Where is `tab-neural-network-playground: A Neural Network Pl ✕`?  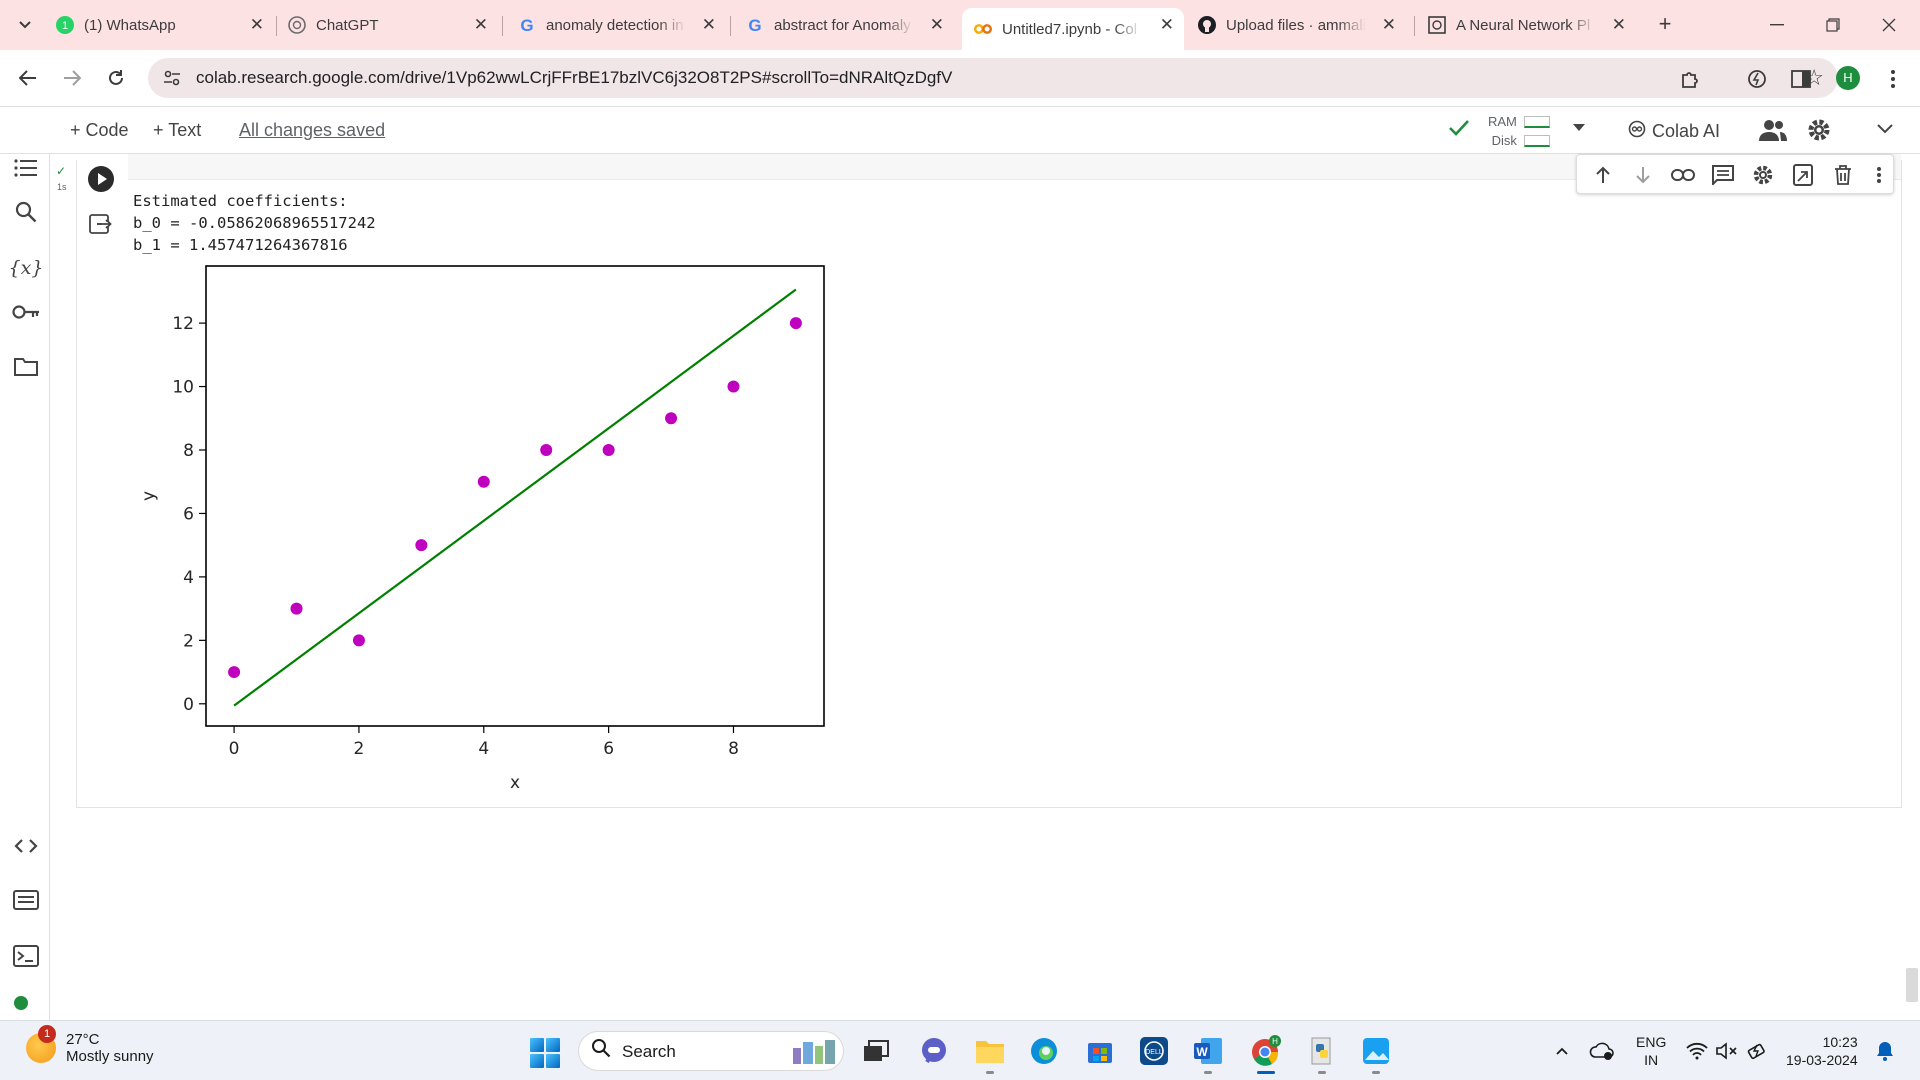
tab-neural-network-playground: A Neural Network Pl ✕ is located at coordinates (1532, 25).